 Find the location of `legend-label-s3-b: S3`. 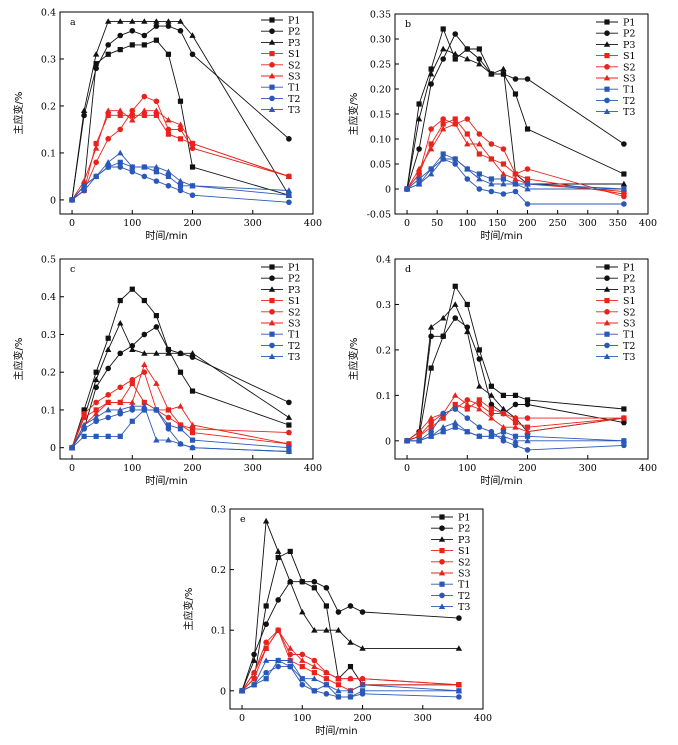

legend-label-s3-b: S3 is located at coordinates (629, 79).